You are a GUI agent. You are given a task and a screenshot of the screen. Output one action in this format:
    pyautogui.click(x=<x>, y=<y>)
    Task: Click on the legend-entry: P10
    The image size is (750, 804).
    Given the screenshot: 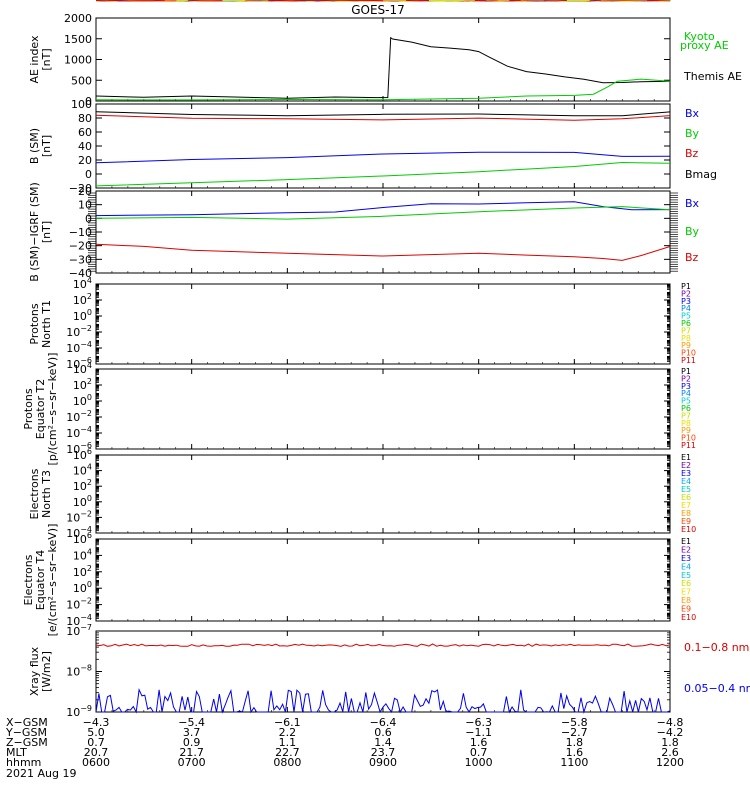 What is the action you would take?
    pyautogui.click(x=688, y=438)
    